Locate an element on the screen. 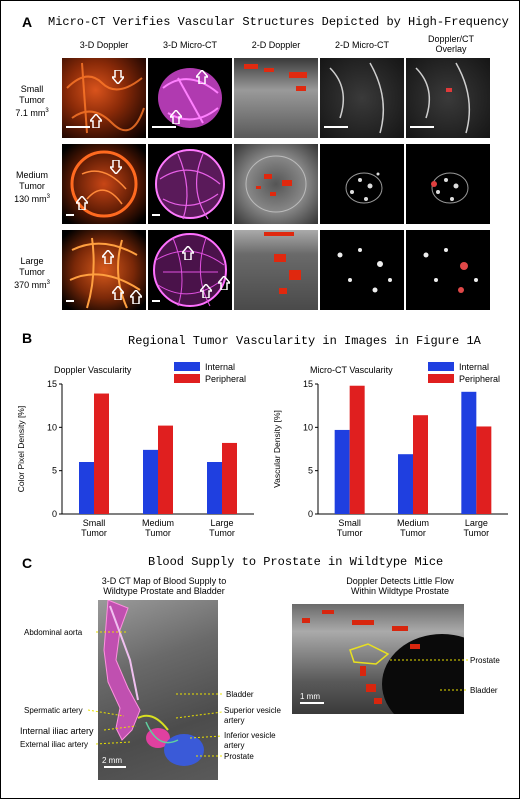 The width and height of the screenshot is (520, 799). image-3d-microct-medium is located at coordinates (190, 184).